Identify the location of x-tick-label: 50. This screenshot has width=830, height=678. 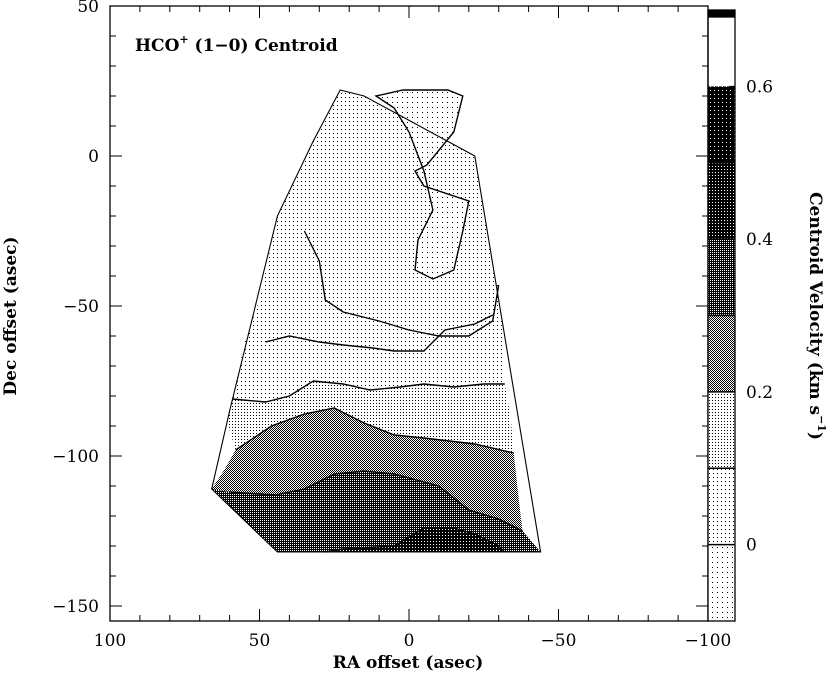
(260, 641).